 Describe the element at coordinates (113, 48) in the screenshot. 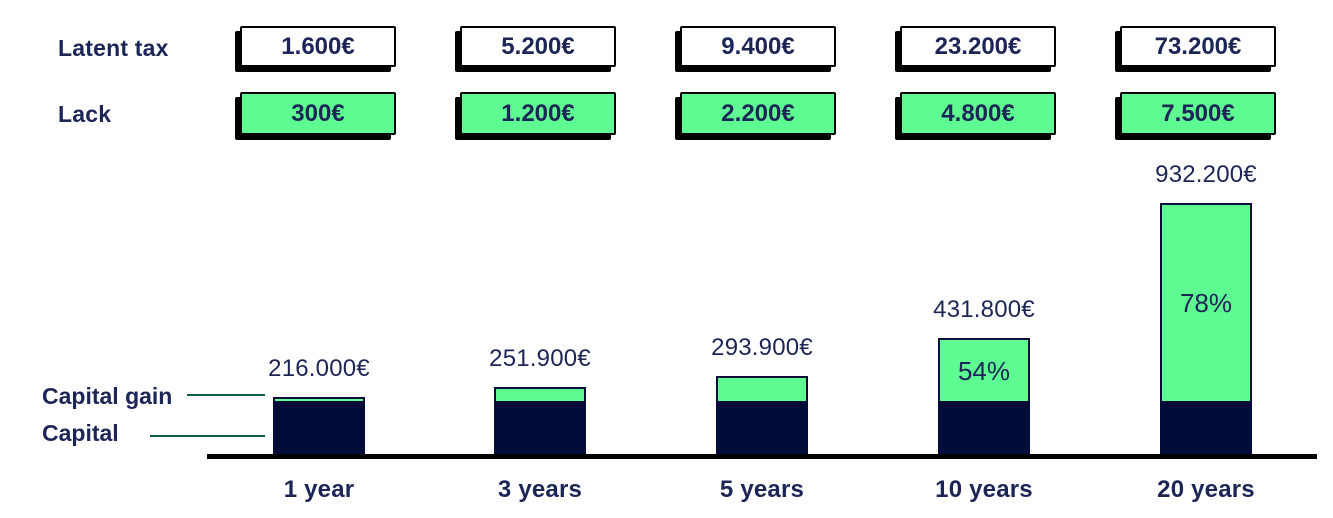

I see `latent-tax-row-label: Latent tax` at that location.